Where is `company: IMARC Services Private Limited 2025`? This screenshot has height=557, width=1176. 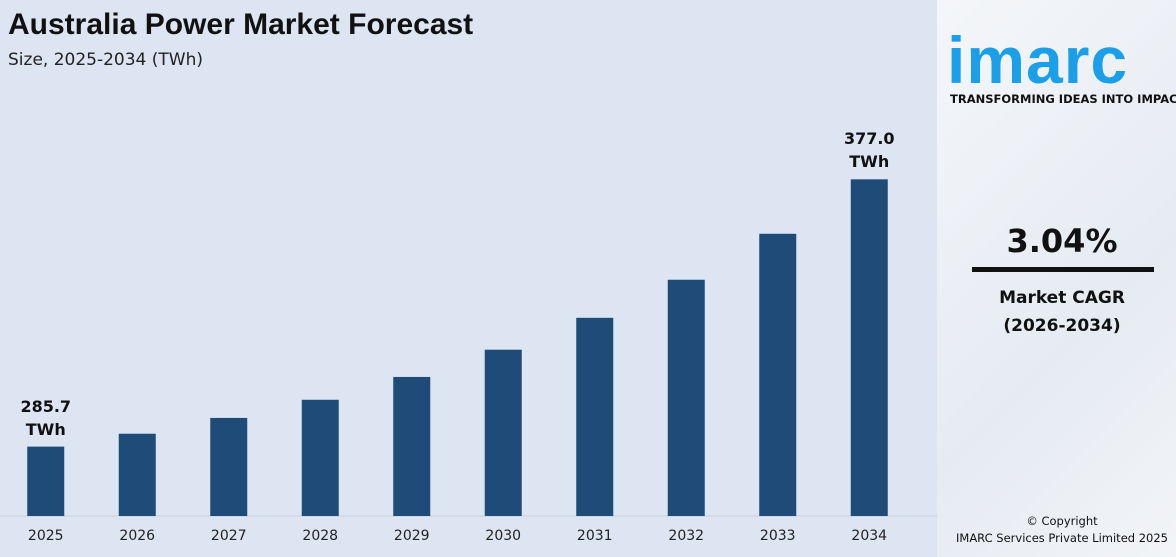 company: IMARC Services Private Limited 2025 is located at coordinates (1062, 538).